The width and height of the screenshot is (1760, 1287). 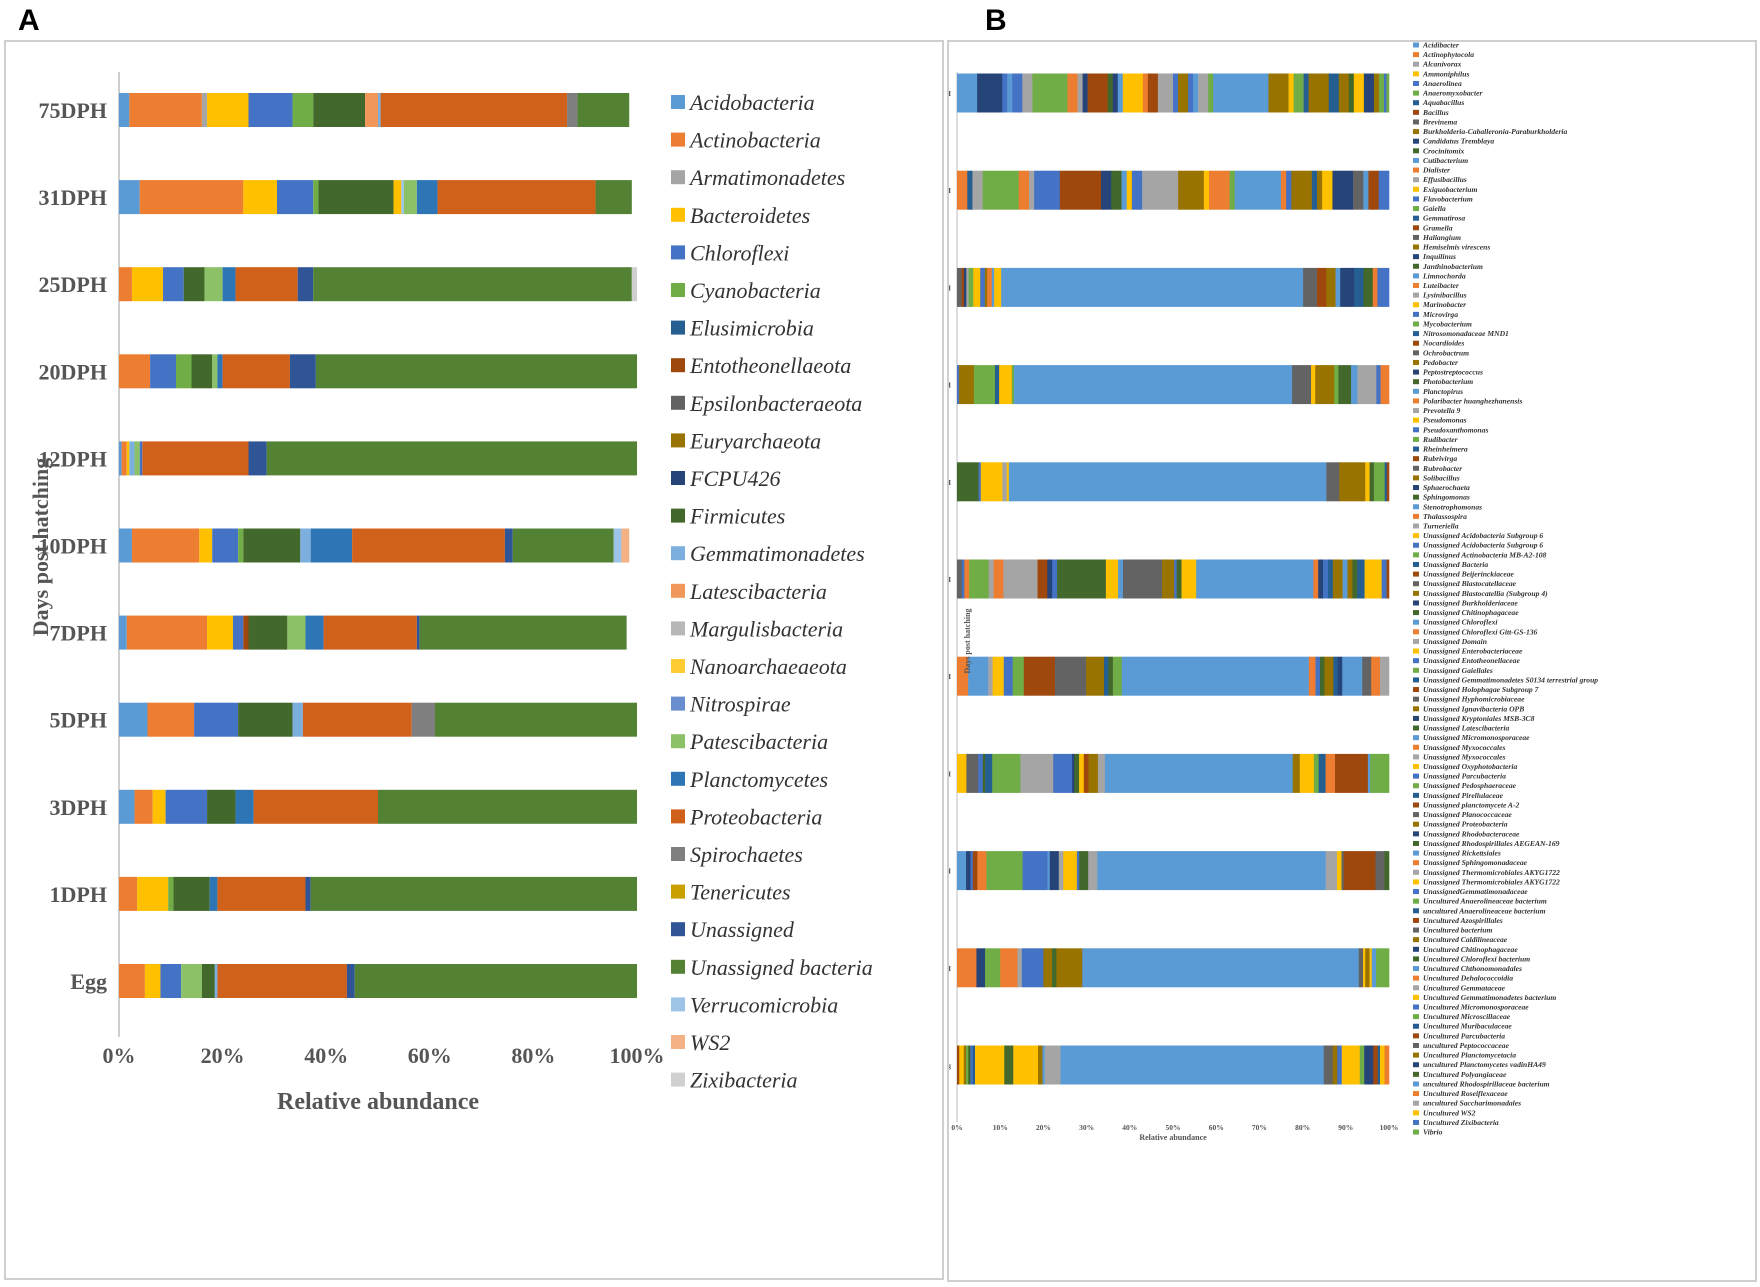 What do you see at coordinates (1445, 160) in the screenshot?
I see `legend-label-b-cutibacterium: Cutibacterium` at bounding box center [1445, 160].